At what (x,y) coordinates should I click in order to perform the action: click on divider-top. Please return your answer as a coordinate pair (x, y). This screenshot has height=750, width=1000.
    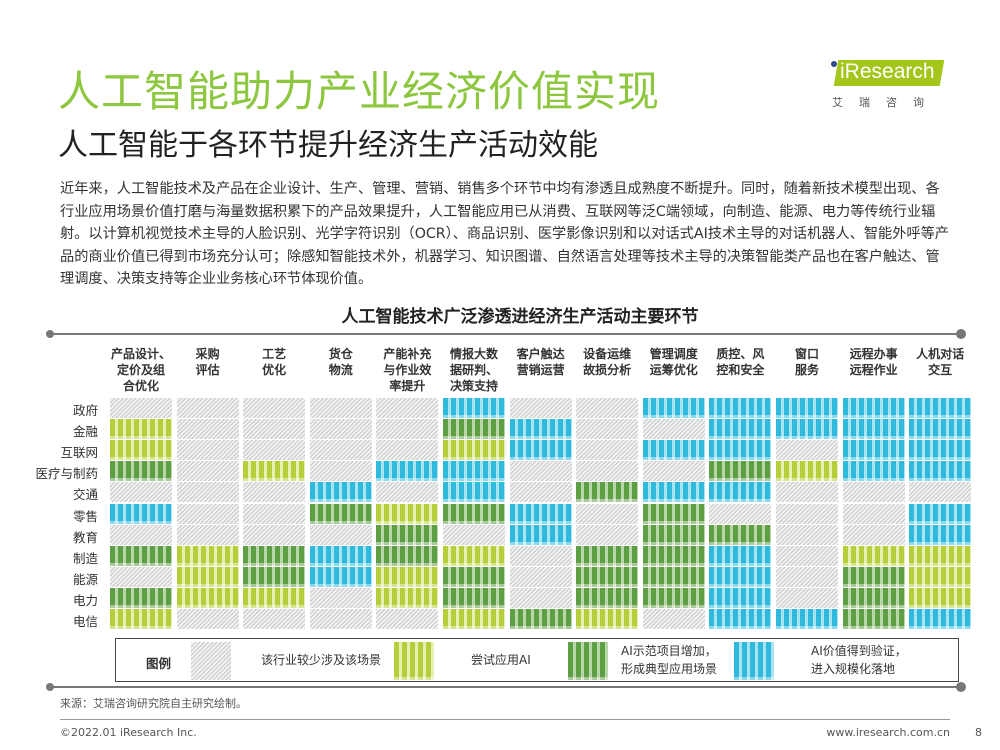
    Looking at the image, I should click on (506, 334).